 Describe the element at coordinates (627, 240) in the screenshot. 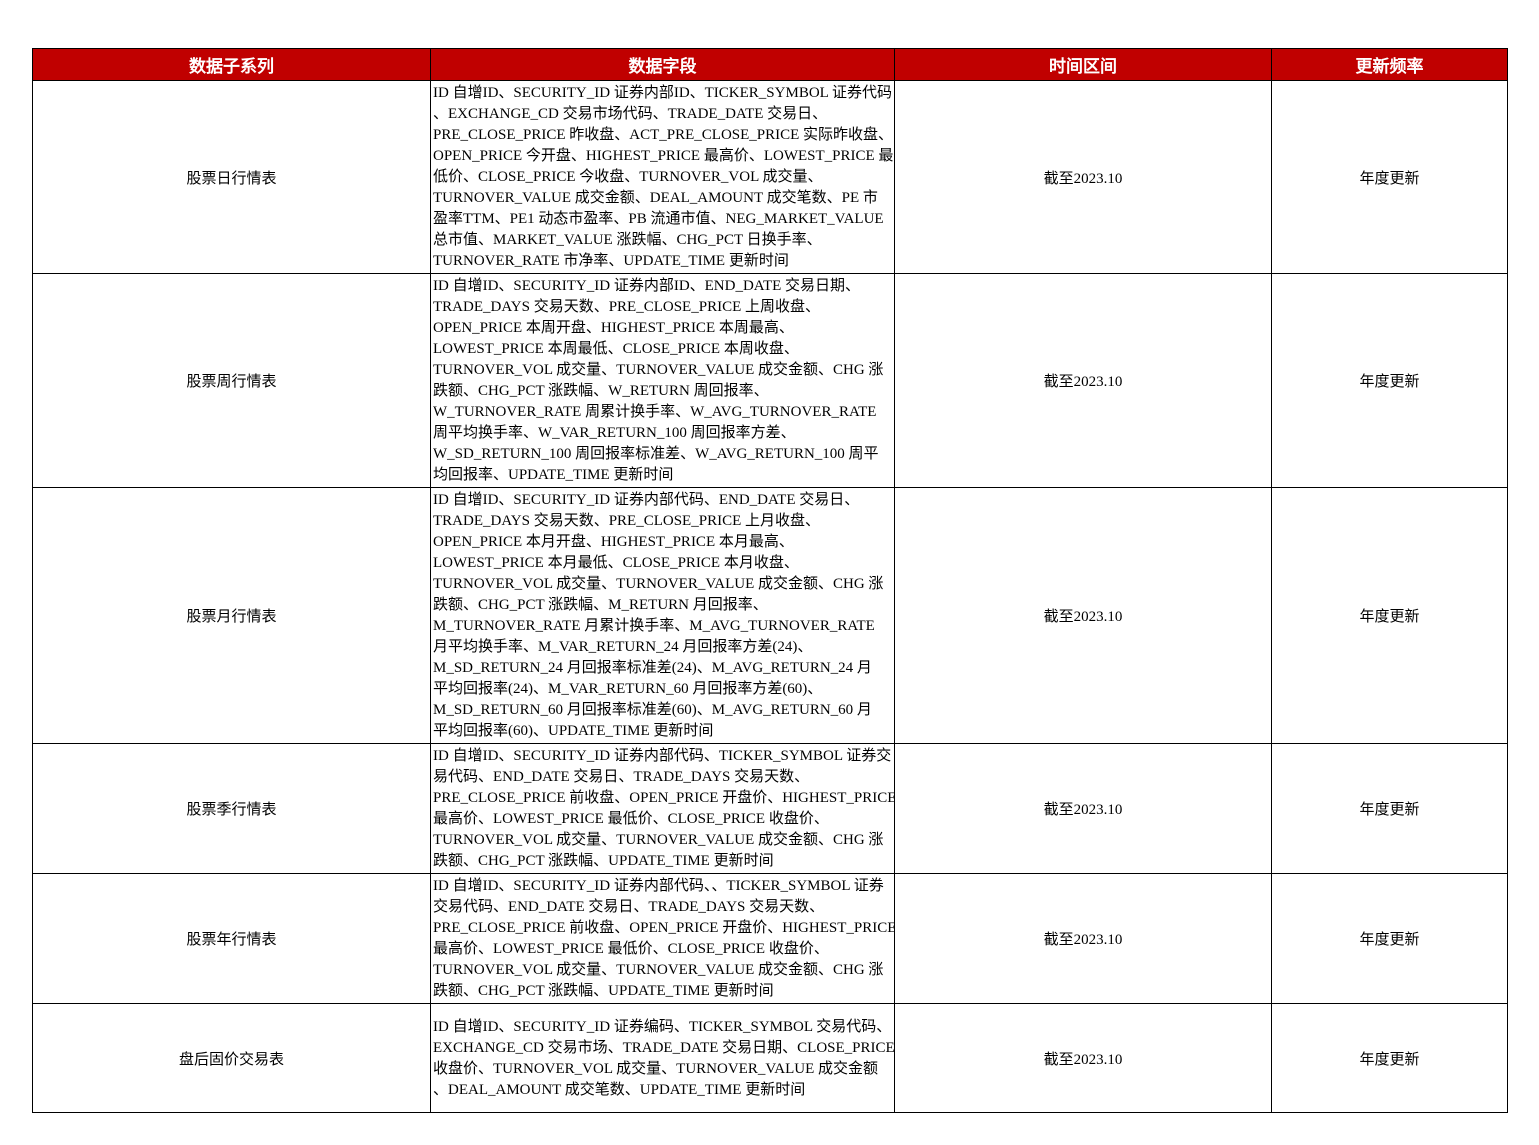

I see `field-line: 总市值、MARKET_VALUE 涨跌幅、CHG_PCT 日换手率、` at that location.